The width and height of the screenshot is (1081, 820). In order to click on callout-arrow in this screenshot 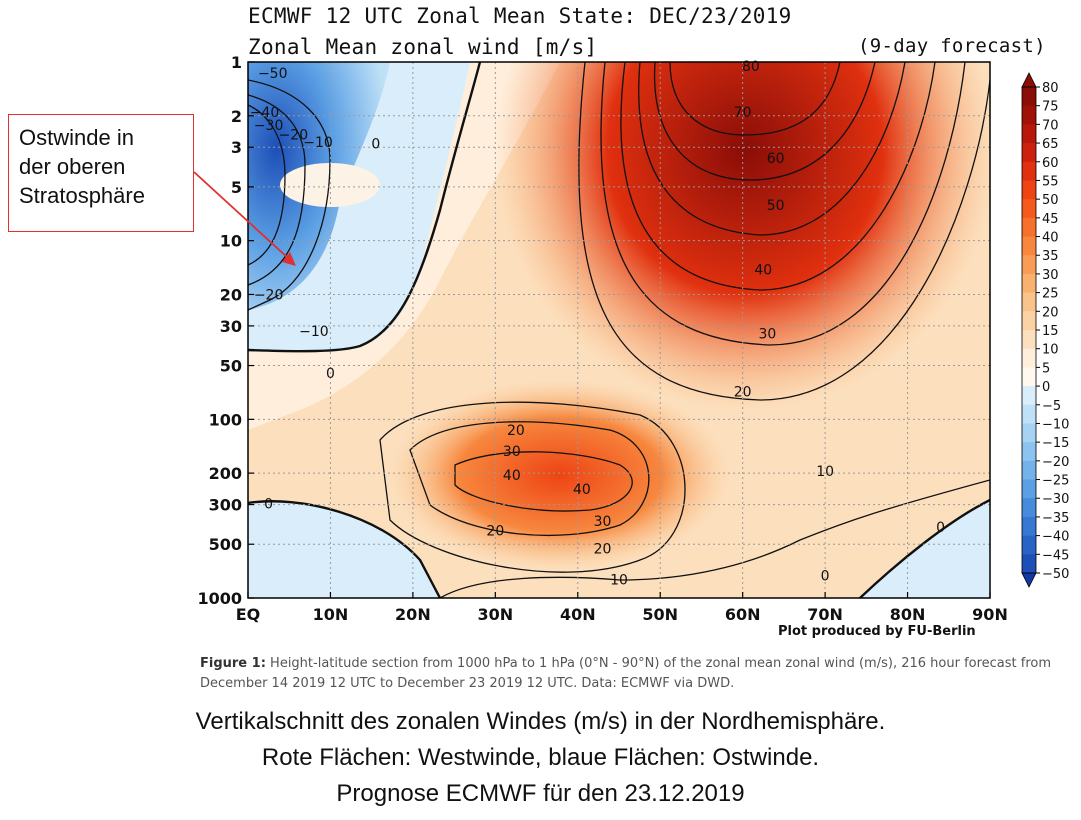, I will do `click(244, 218)`.